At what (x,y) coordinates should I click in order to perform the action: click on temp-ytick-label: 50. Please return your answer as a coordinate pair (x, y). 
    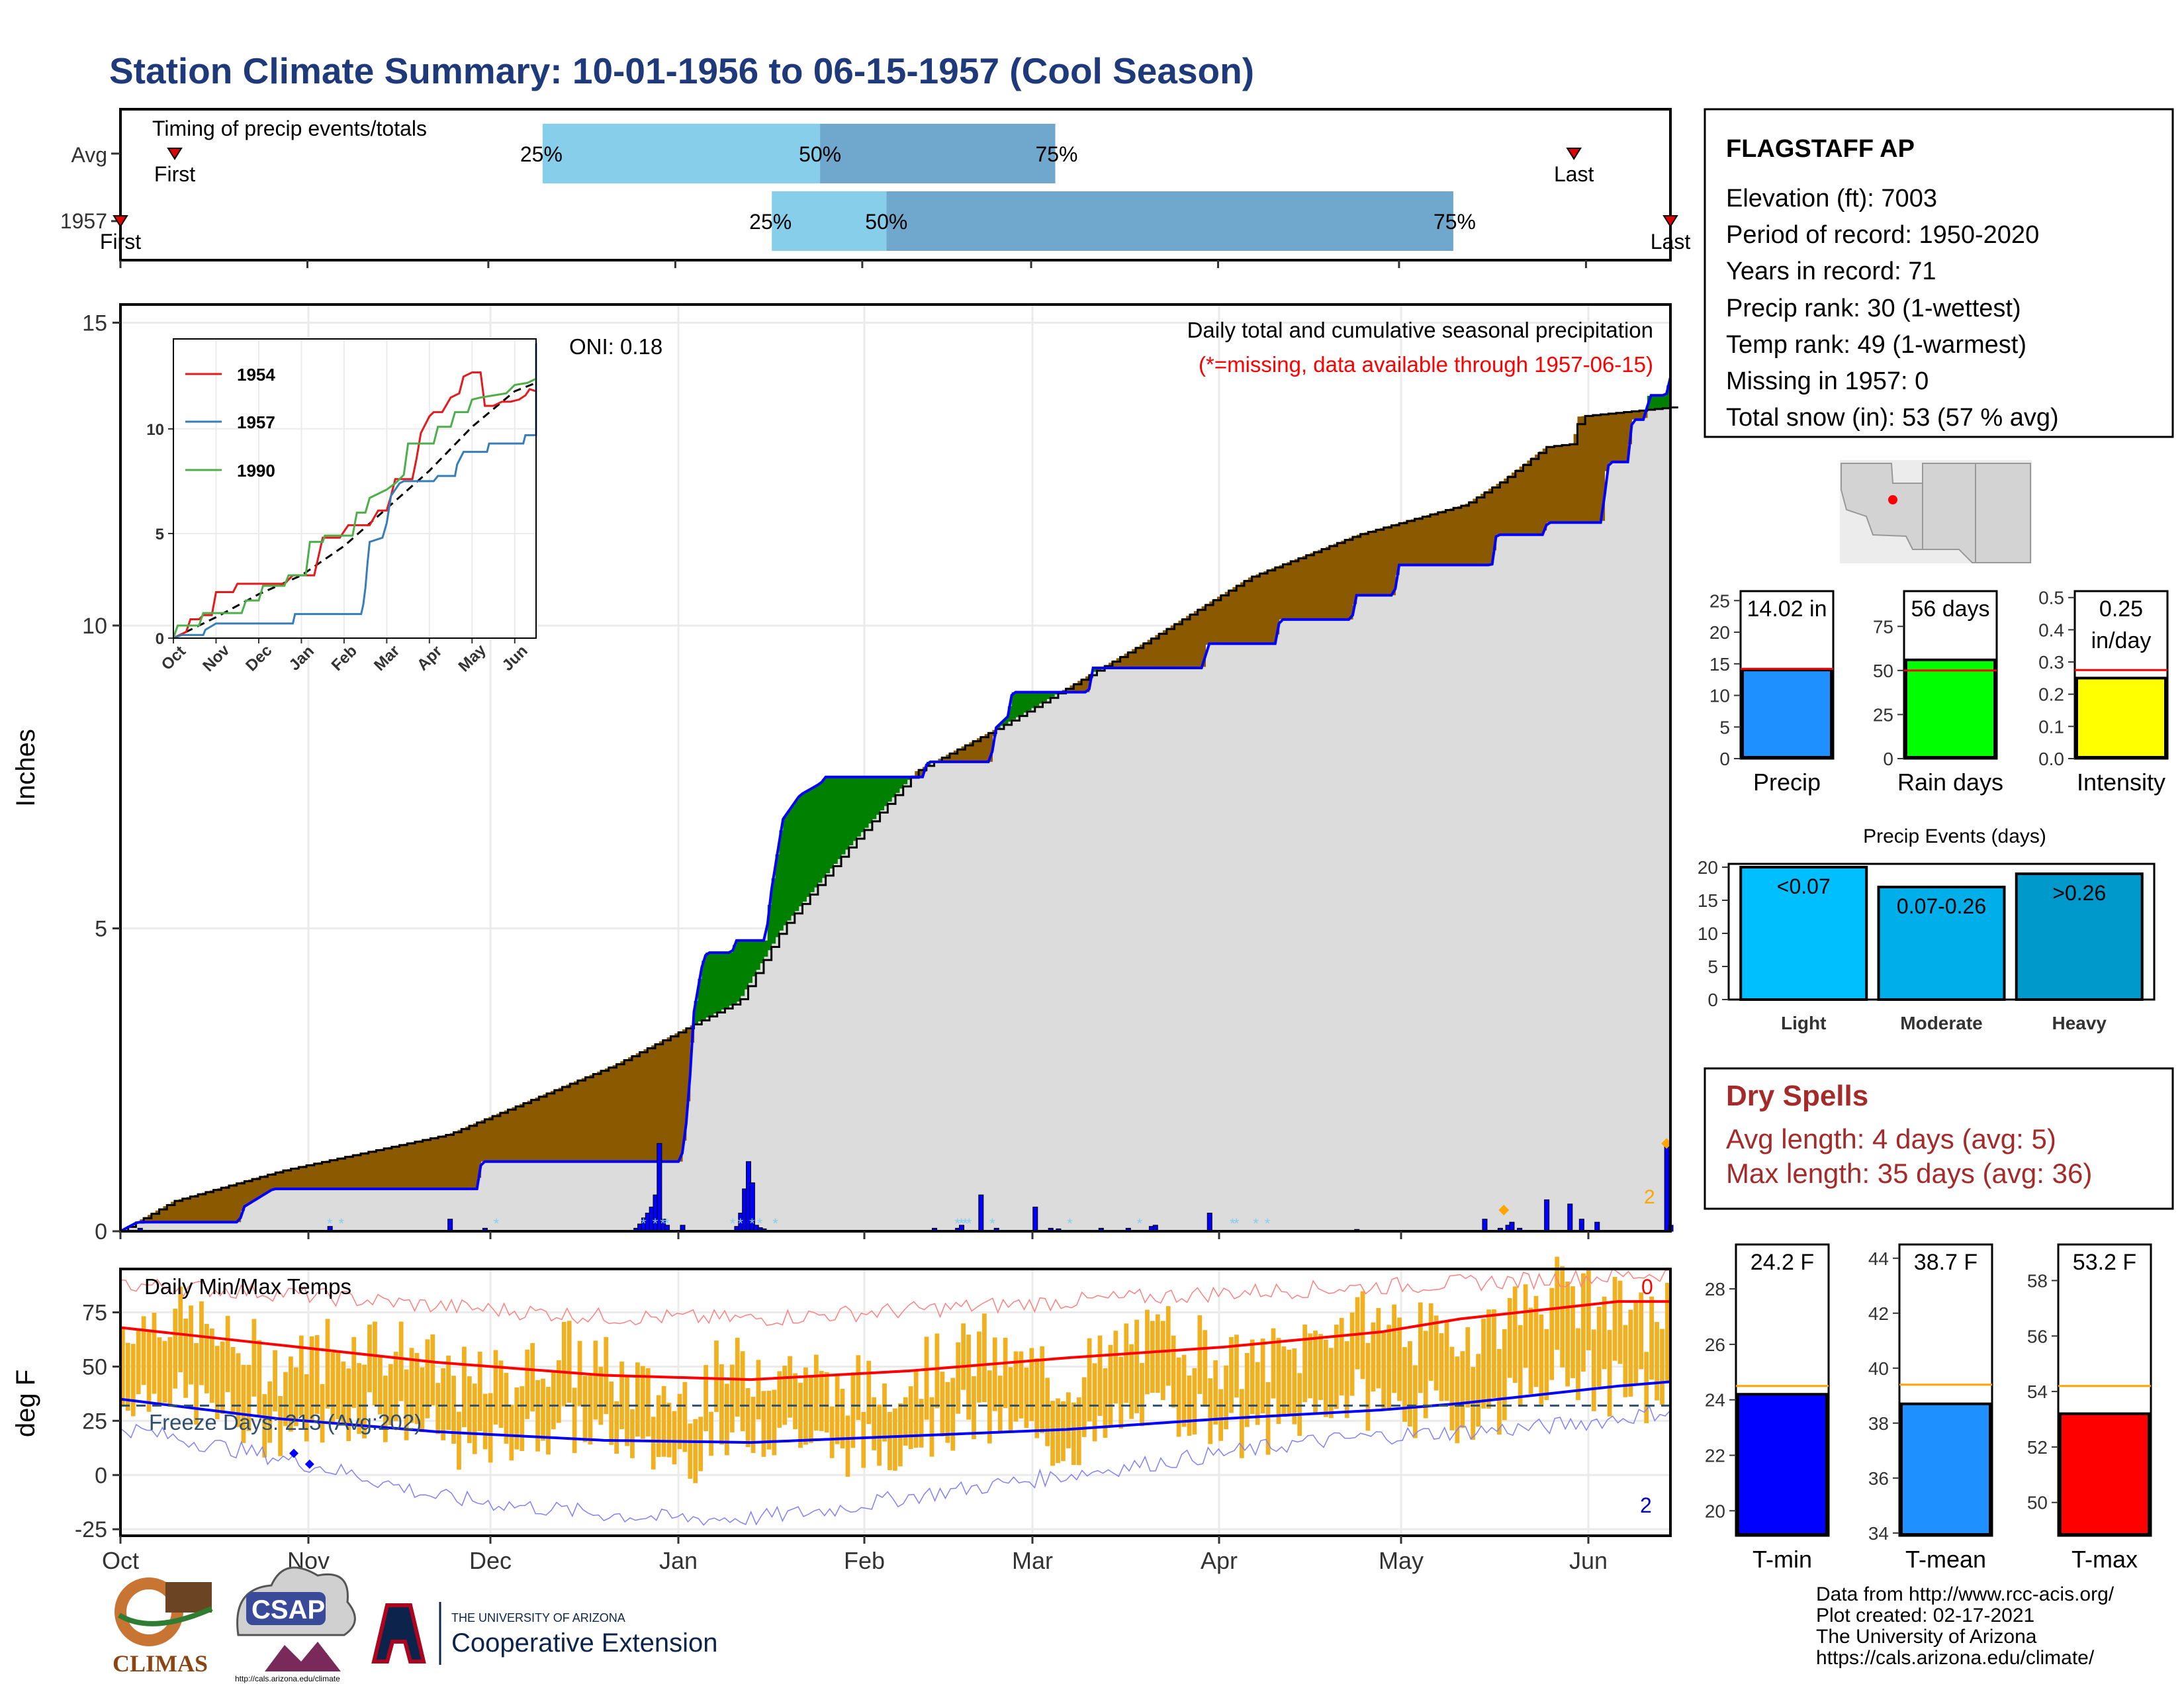
    Looking at the image, I should click on (95, 1367).